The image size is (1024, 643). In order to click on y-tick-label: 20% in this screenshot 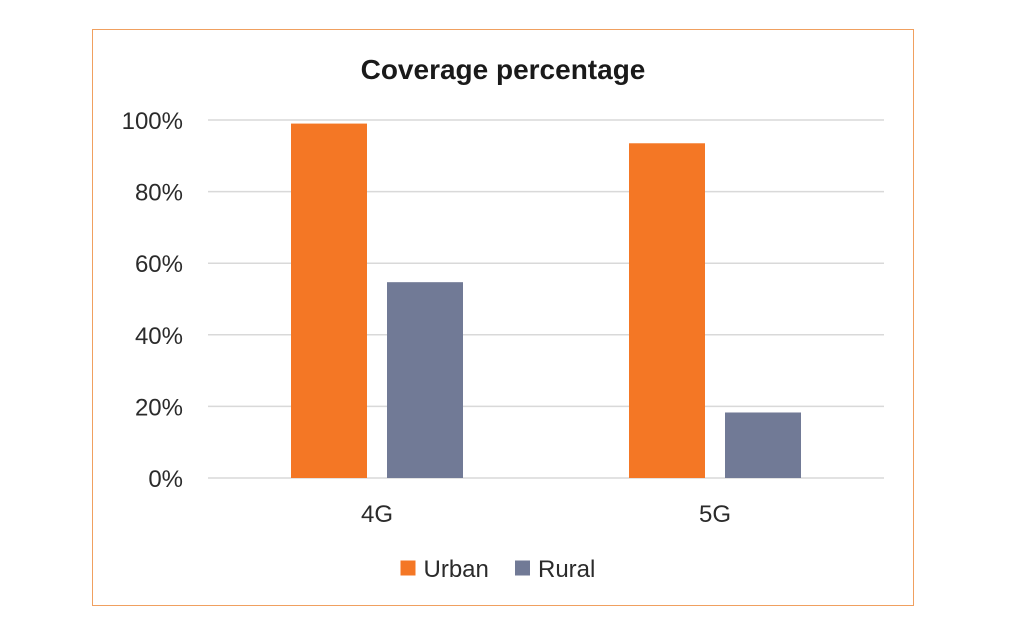, I will do `click(159, 407)`.